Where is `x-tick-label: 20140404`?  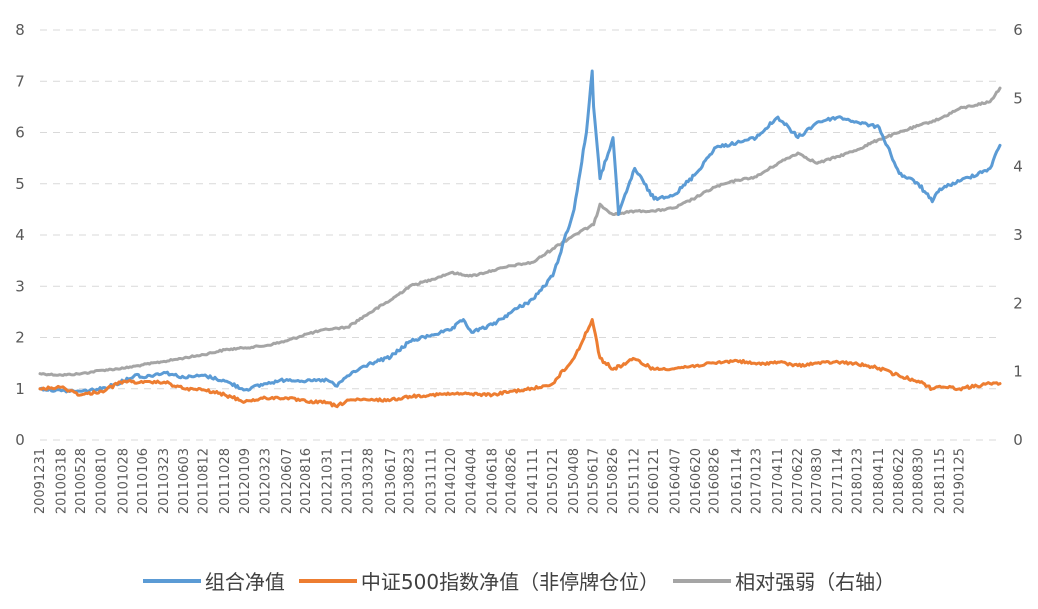 x-tick-label: 20140404 is located at coordinates (472, 481).